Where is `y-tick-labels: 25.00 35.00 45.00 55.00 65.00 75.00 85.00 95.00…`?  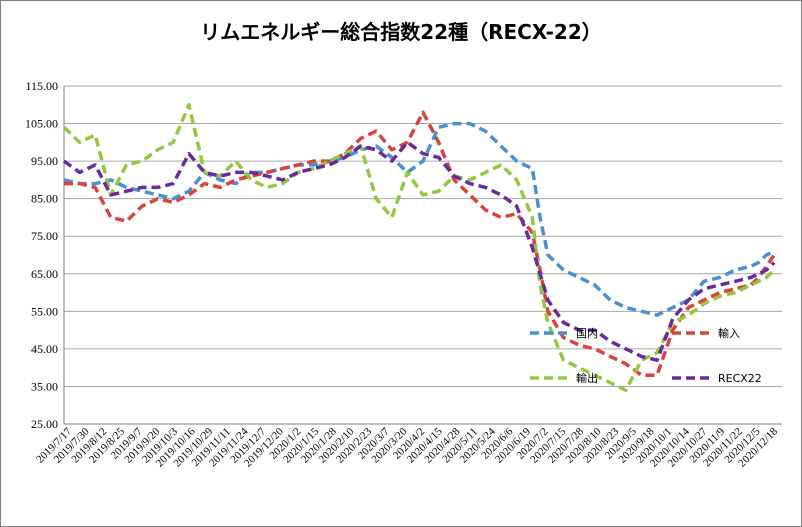 y-tick-labels: 25.00 35.00 45.00 55.00 65.00 75.00 85.00 95.00… is located at coordinates (41, 255).